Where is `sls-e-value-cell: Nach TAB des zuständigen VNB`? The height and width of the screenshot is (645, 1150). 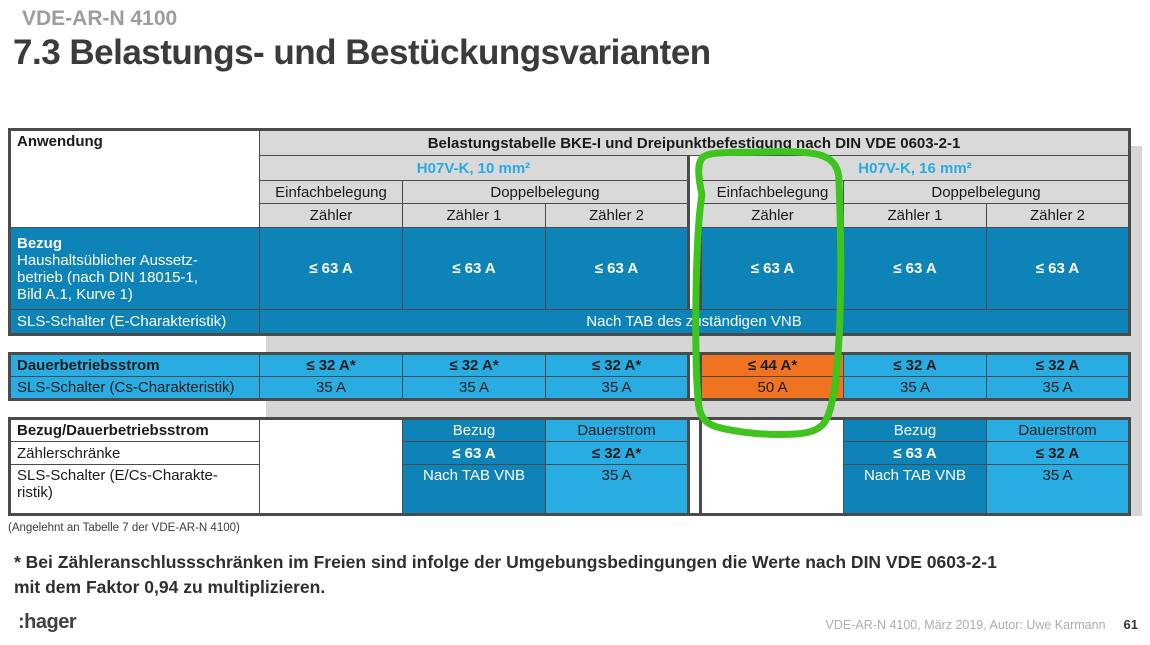
sls-e-value-cell: Nach TAB des zuständigen VNB is located at coordinates (694, 322).